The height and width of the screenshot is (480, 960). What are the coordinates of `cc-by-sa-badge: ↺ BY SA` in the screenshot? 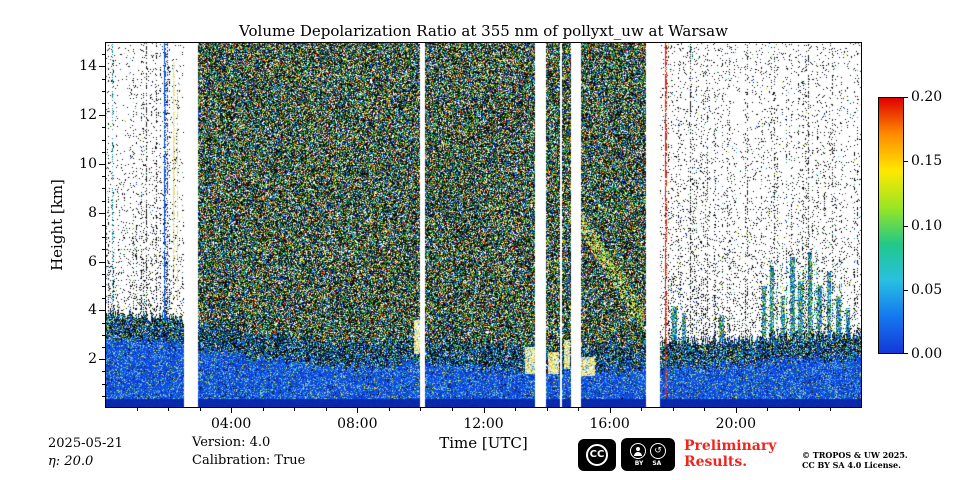 It's located at (648, 454).